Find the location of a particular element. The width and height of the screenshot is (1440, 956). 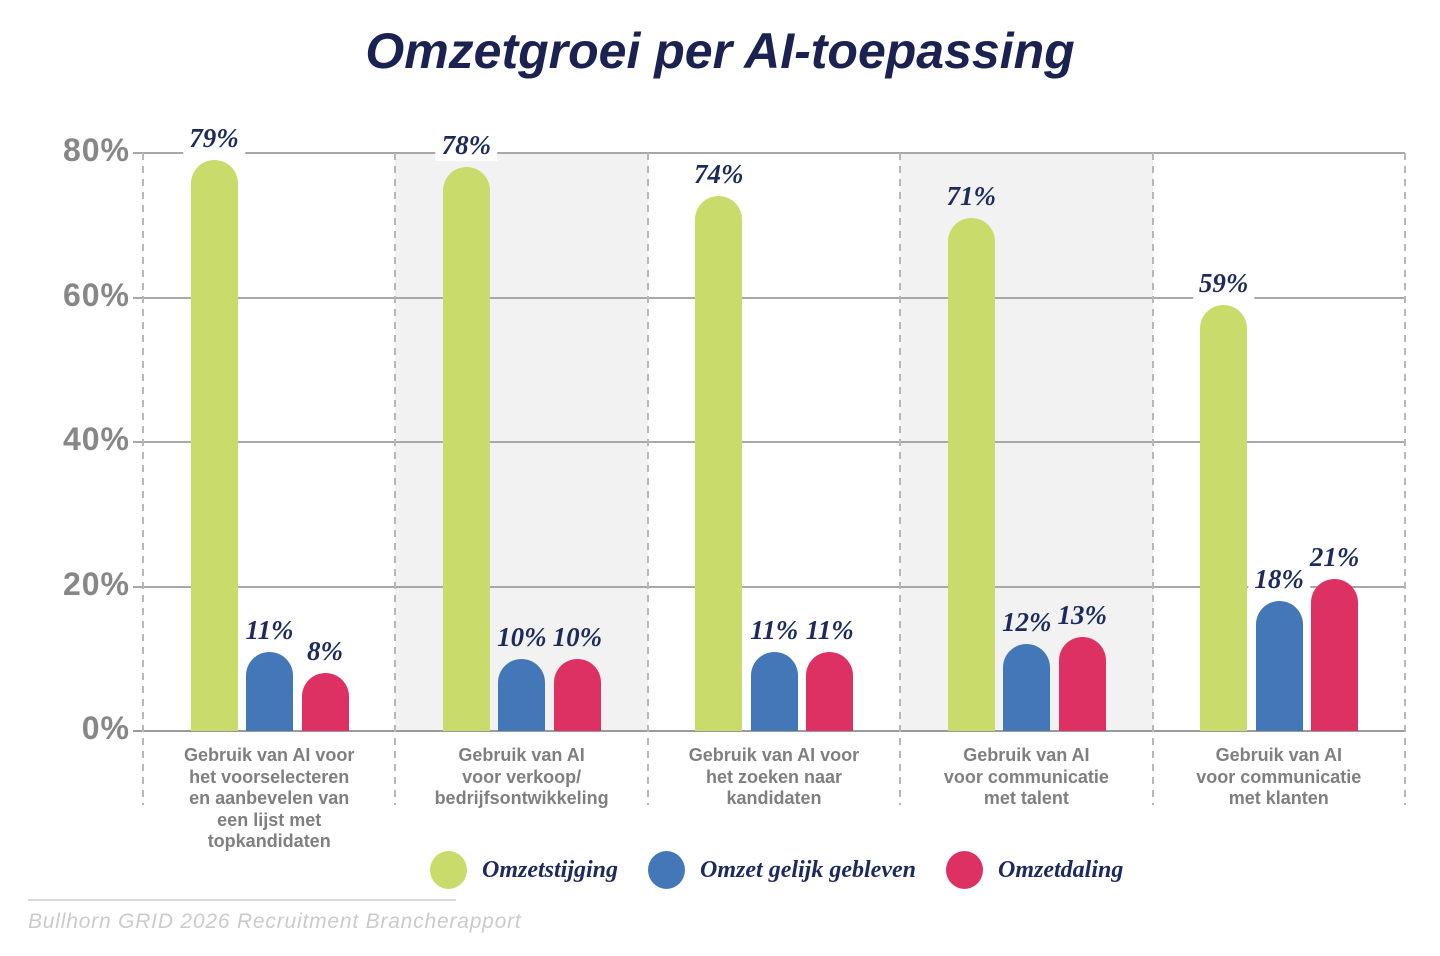

legend-item: Omzetstijging is located at coordinates (524, 870).